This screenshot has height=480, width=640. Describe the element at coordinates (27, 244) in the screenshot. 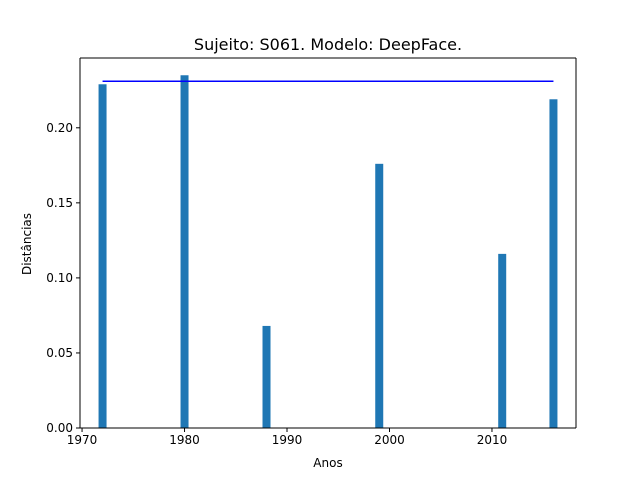

I see `y-axis-label: Distâncias` at that location.